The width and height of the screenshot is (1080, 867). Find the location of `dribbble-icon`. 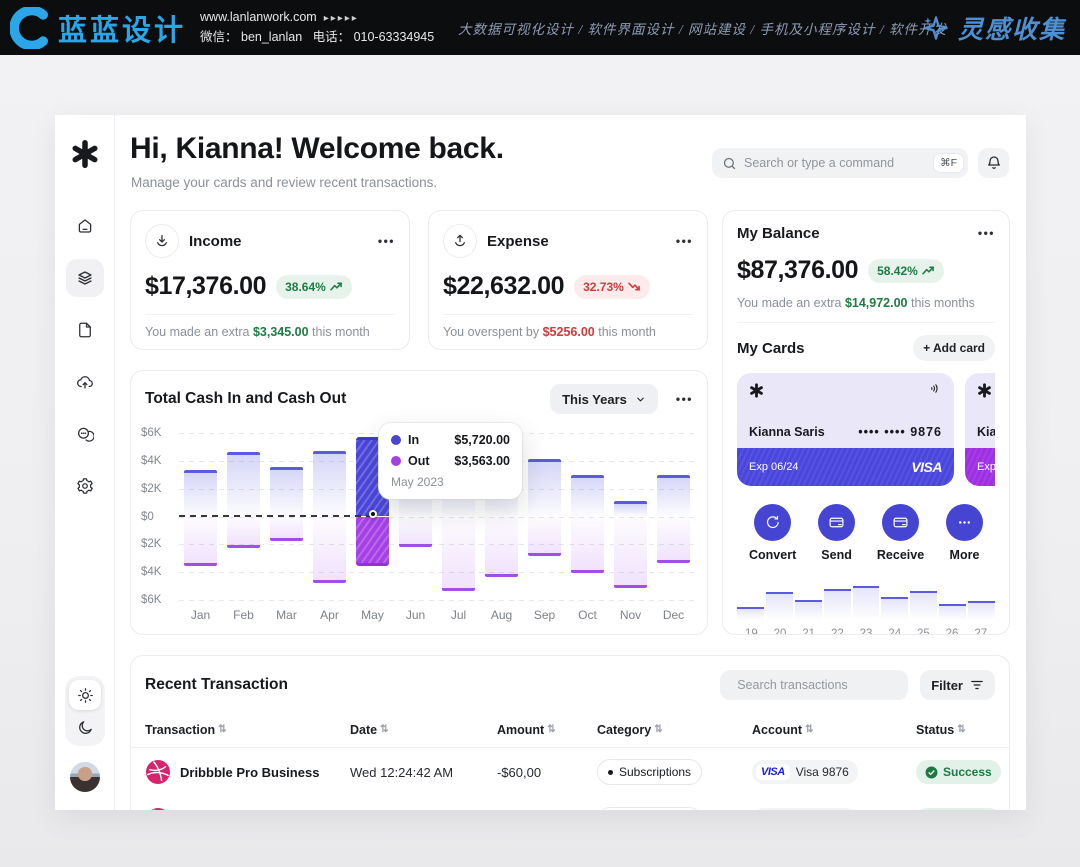

dribbble-icon is located at coordinates (158, 772).